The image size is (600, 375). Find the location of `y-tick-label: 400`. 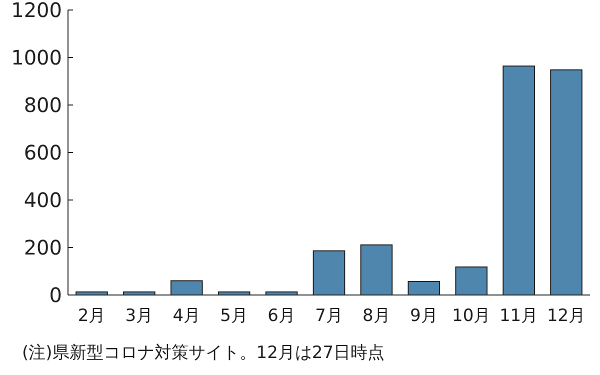

y-tick-label: 400 is located at coordinates (43, 200).